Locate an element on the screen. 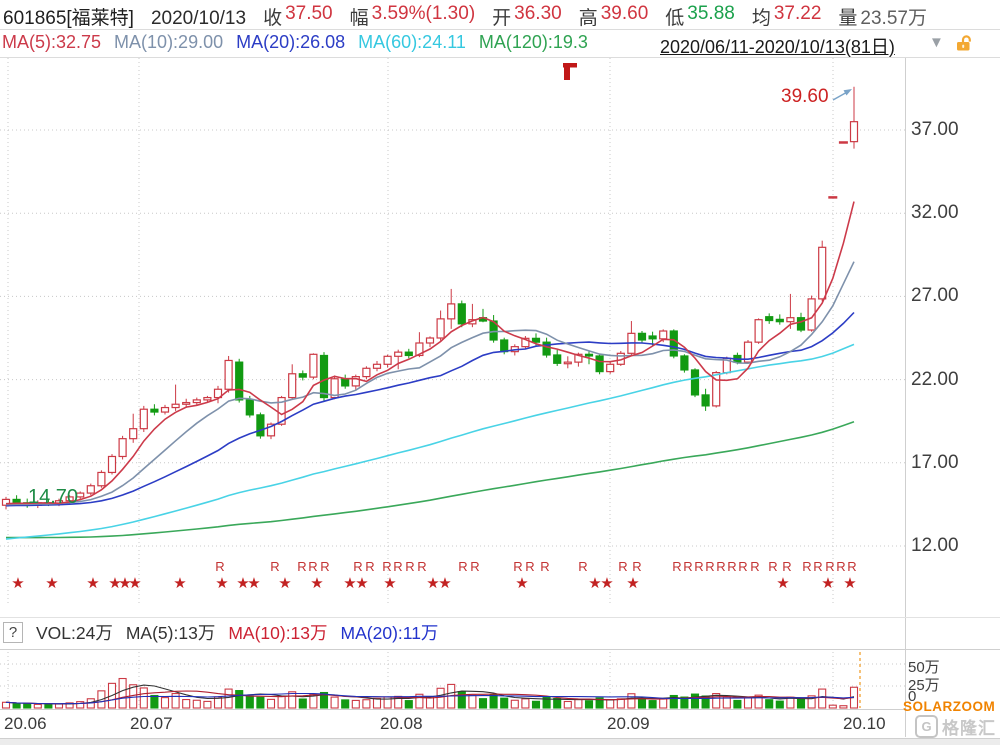 Image resolution: width=1000 pixels, height=745 pixels. date-axis-label: 20.09 is located at coordinates (628, 723).